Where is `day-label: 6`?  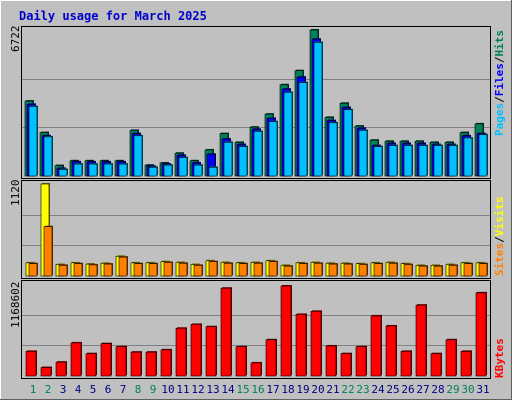
day-label: 6 is located at coordinates (108, 389).